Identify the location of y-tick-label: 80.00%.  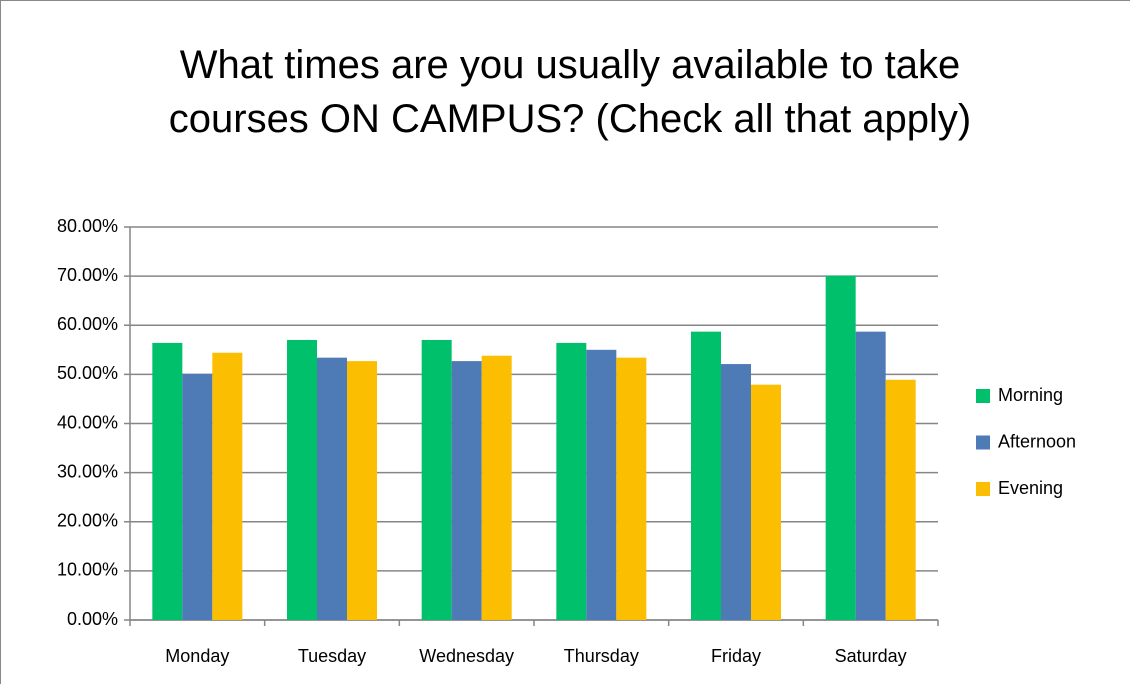
(87, 226).